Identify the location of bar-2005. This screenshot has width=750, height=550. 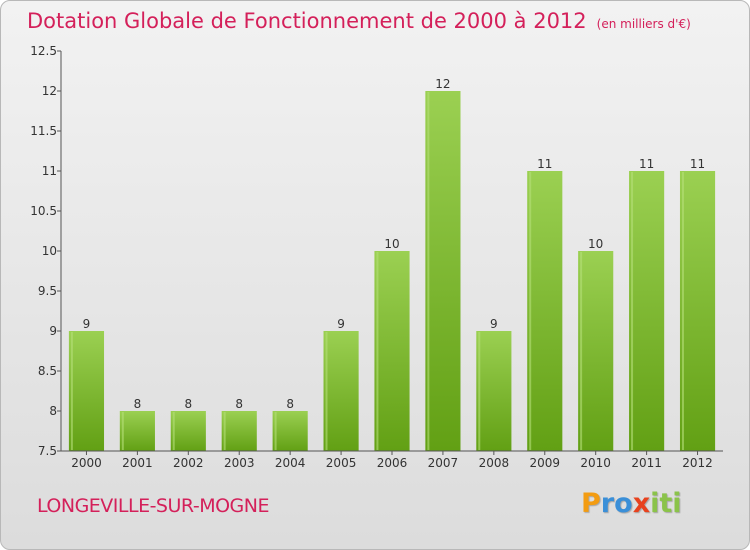
(341, 391).